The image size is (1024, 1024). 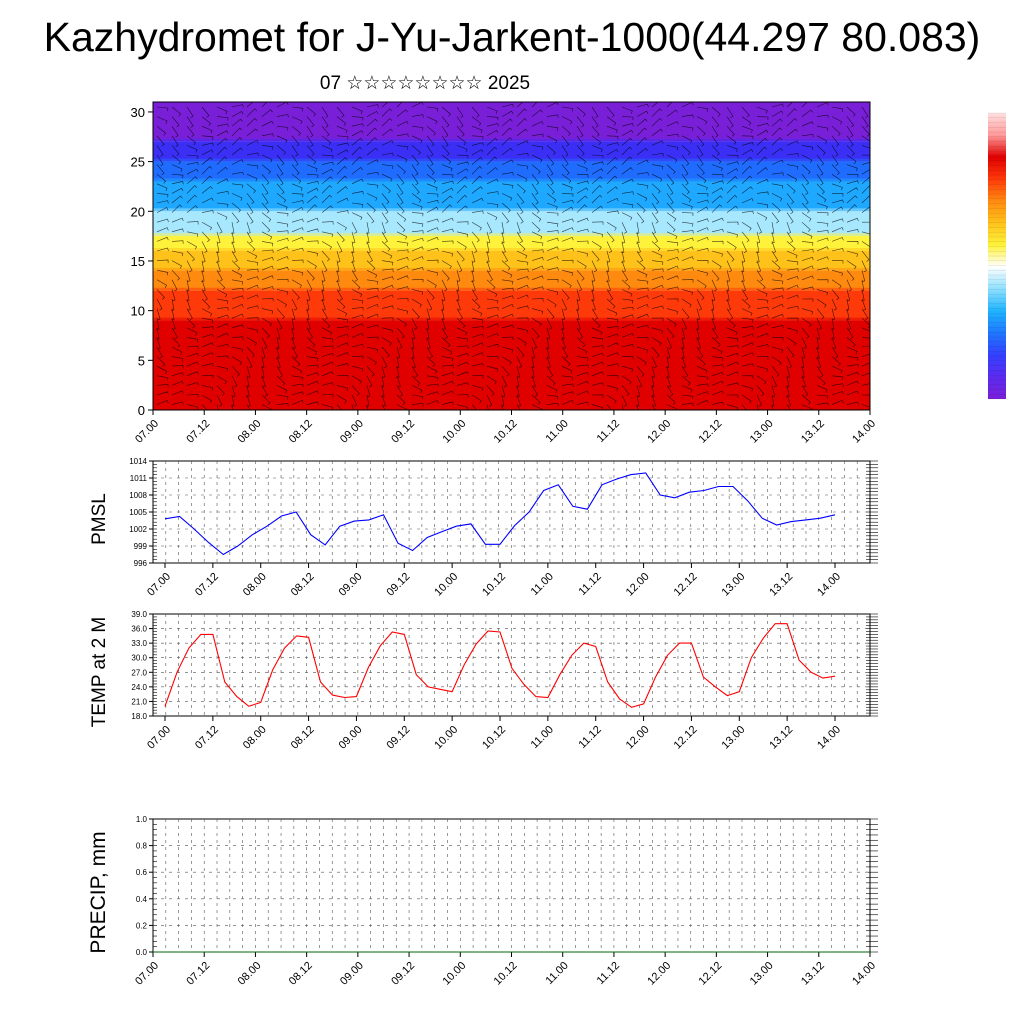 What do you see at coordinates (446, 585) in the screenshot?
I see `x-tick-label: 10.00` at bounding box center [446, 585].